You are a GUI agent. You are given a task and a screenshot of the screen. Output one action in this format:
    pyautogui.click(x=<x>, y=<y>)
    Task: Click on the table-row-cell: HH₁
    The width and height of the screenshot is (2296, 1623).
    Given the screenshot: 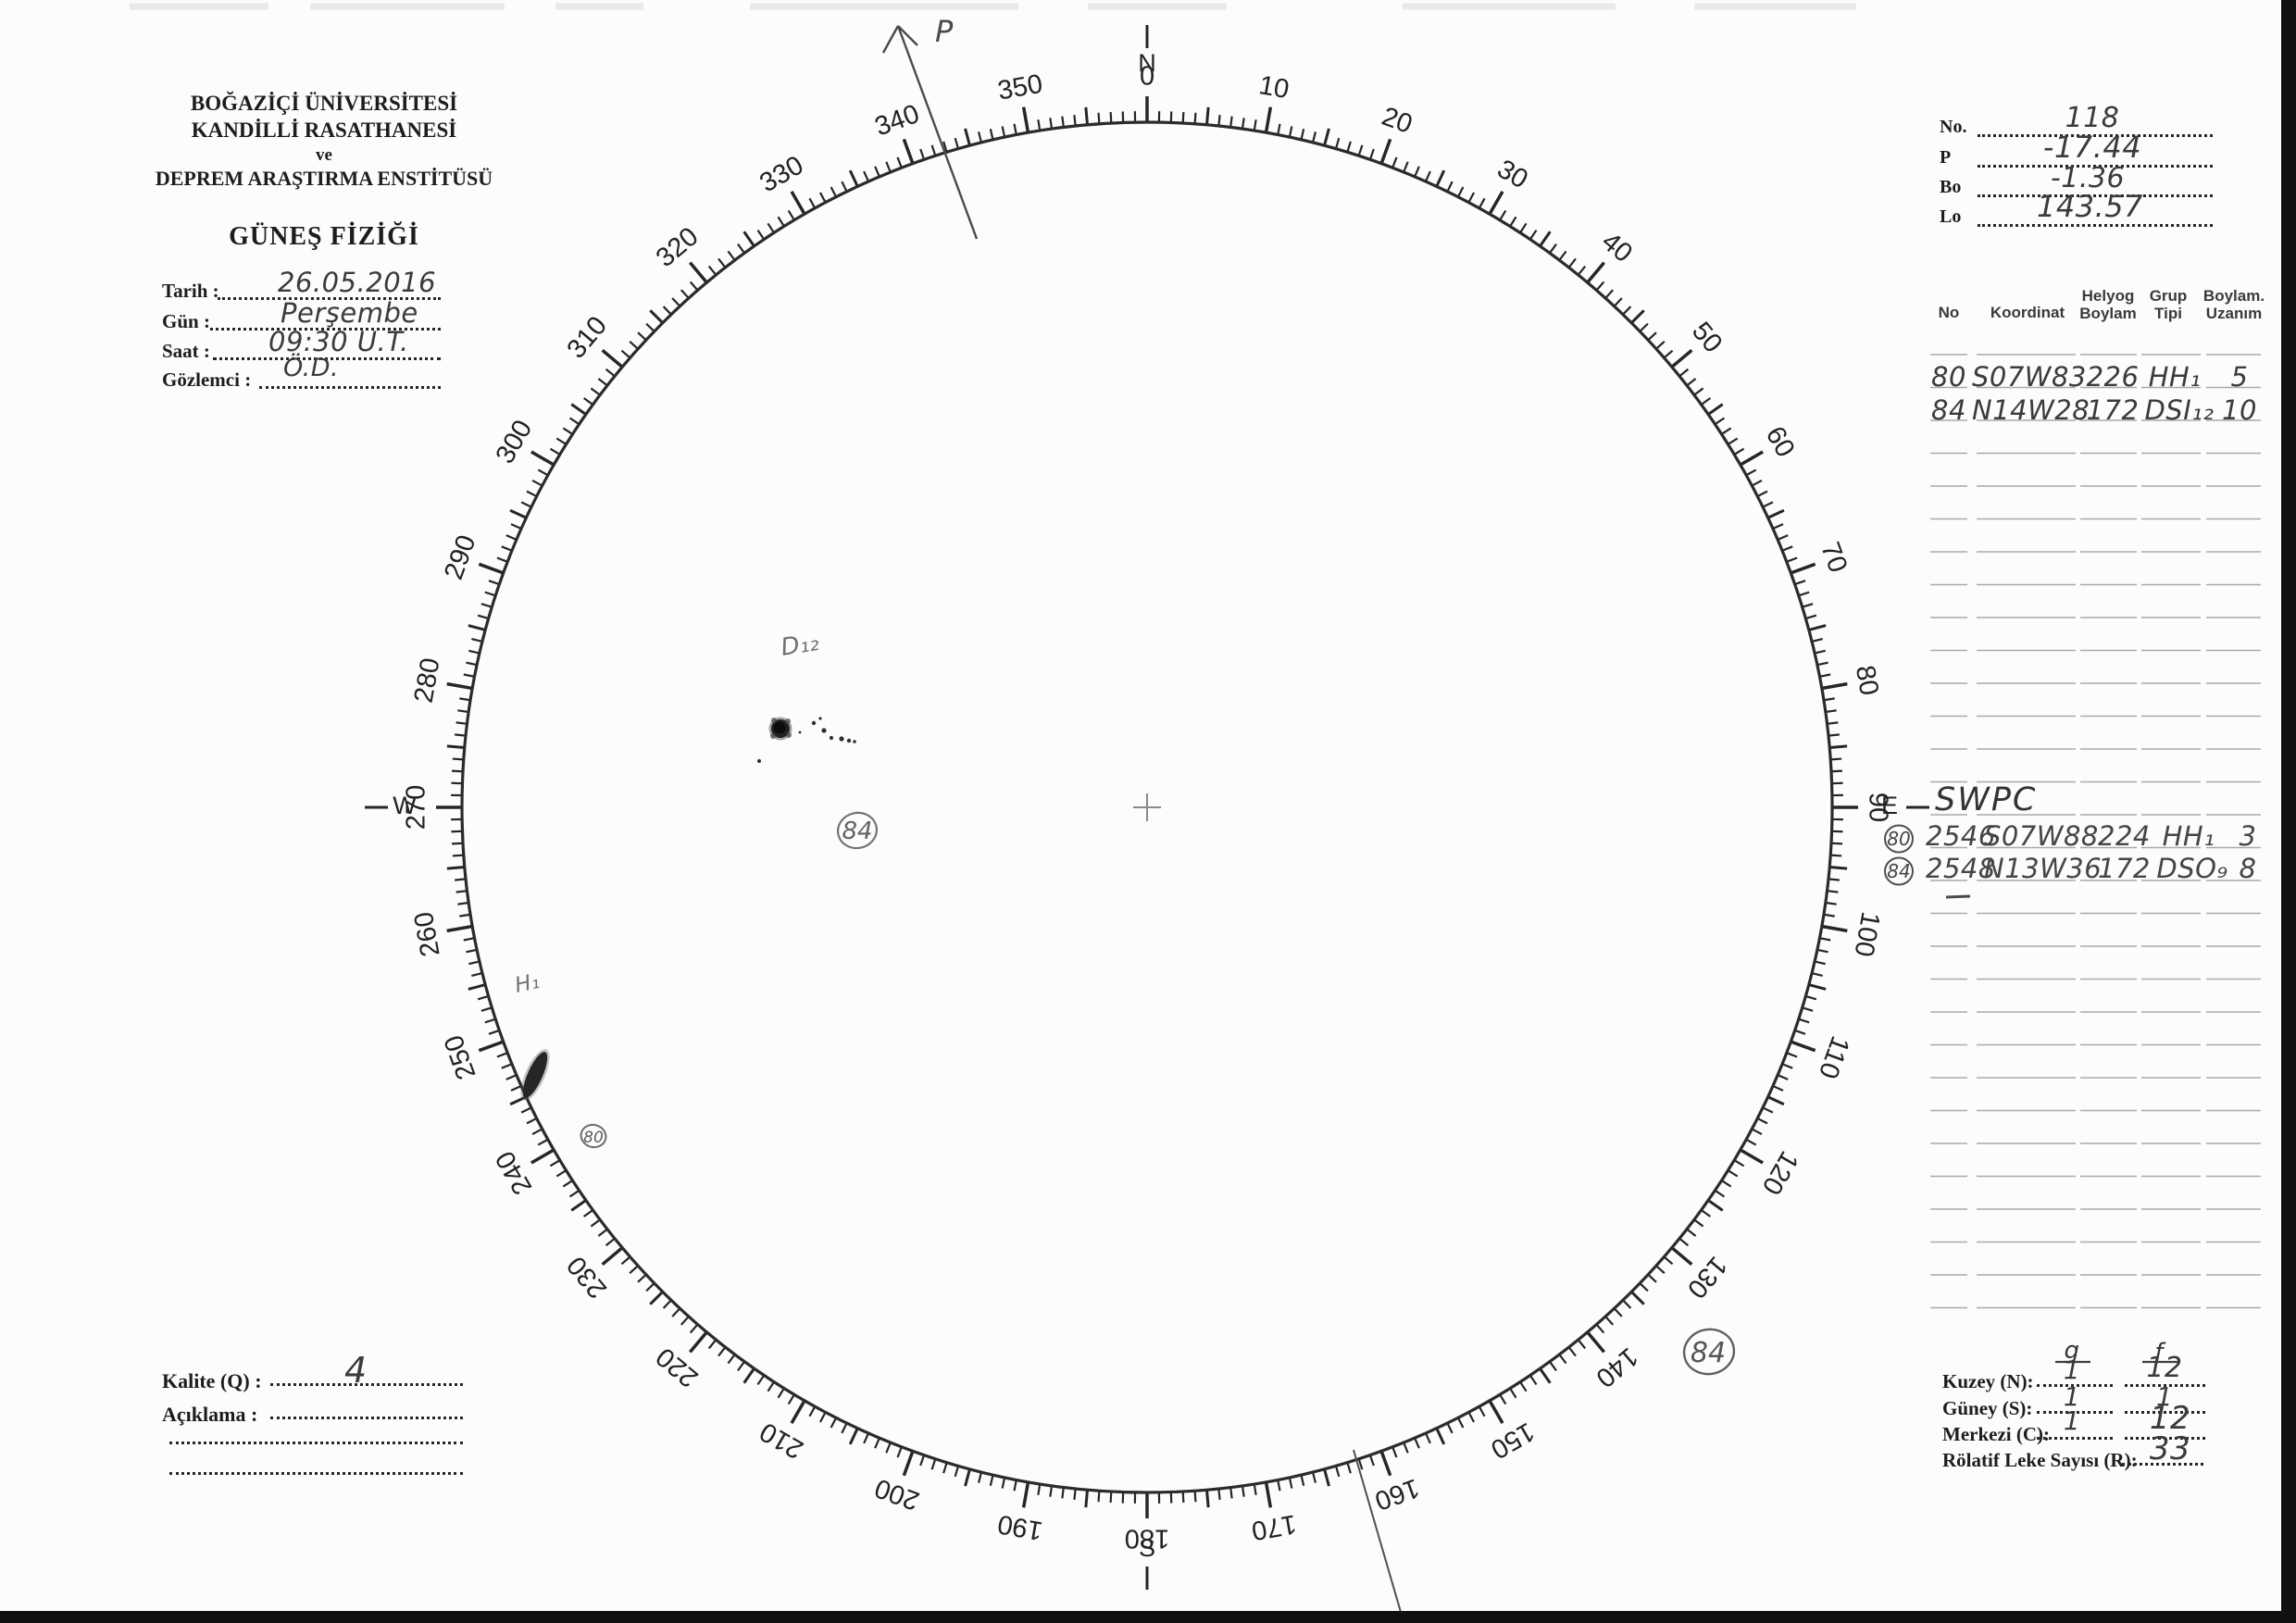 What is the action you would take?
    pyautogui.click(x=2175, y=377)
    